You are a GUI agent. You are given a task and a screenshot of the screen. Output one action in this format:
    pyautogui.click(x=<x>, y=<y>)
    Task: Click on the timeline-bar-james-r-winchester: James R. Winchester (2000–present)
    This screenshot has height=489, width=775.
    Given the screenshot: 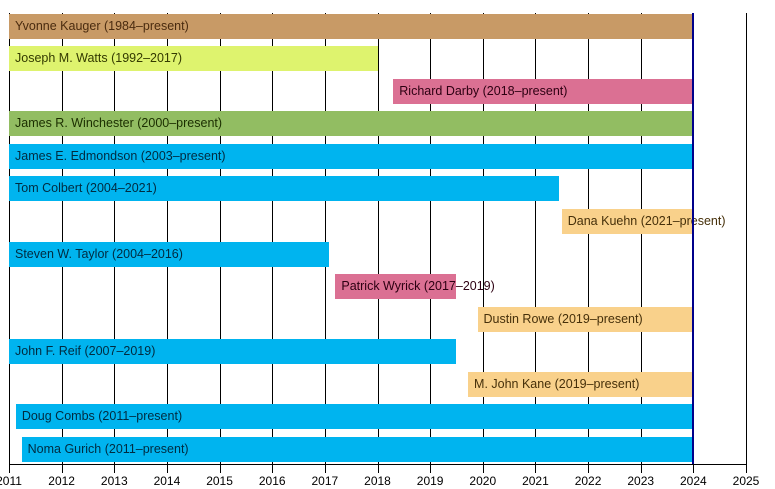 What is the action you would take?
    pyautogui.click(x=351, y=124)
    